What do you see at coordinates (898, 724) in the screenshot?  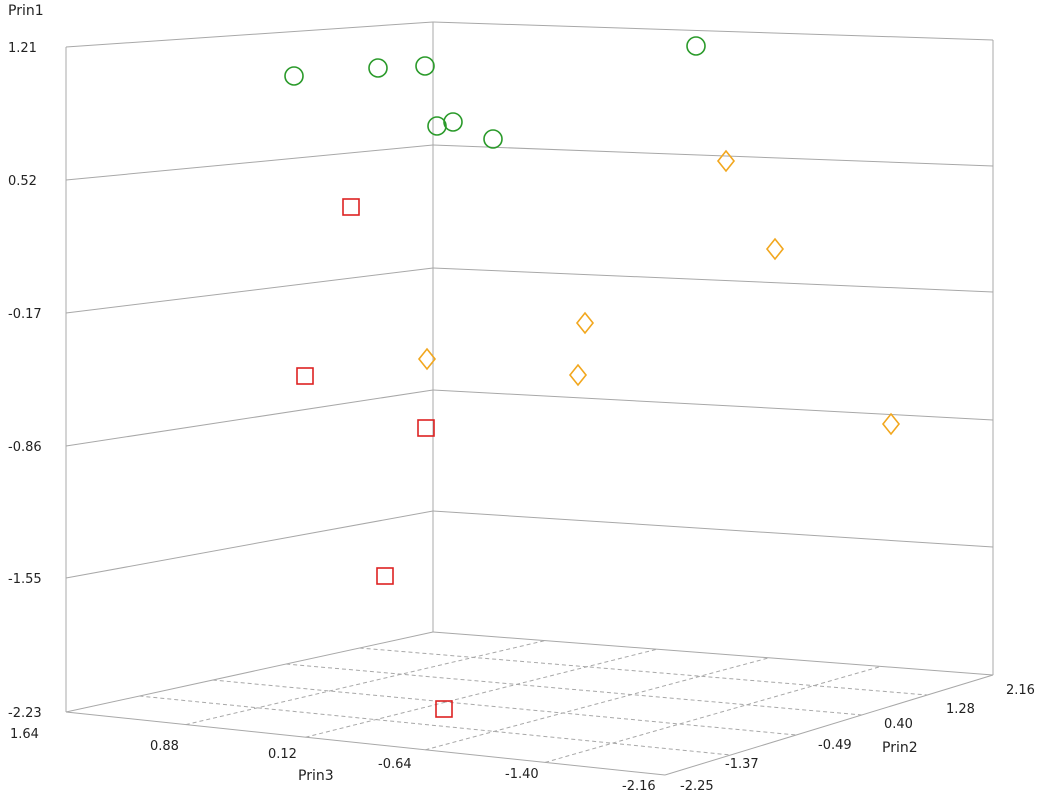 I see `prin2-tick-label: 0.40` at bounding box center [898, 724].